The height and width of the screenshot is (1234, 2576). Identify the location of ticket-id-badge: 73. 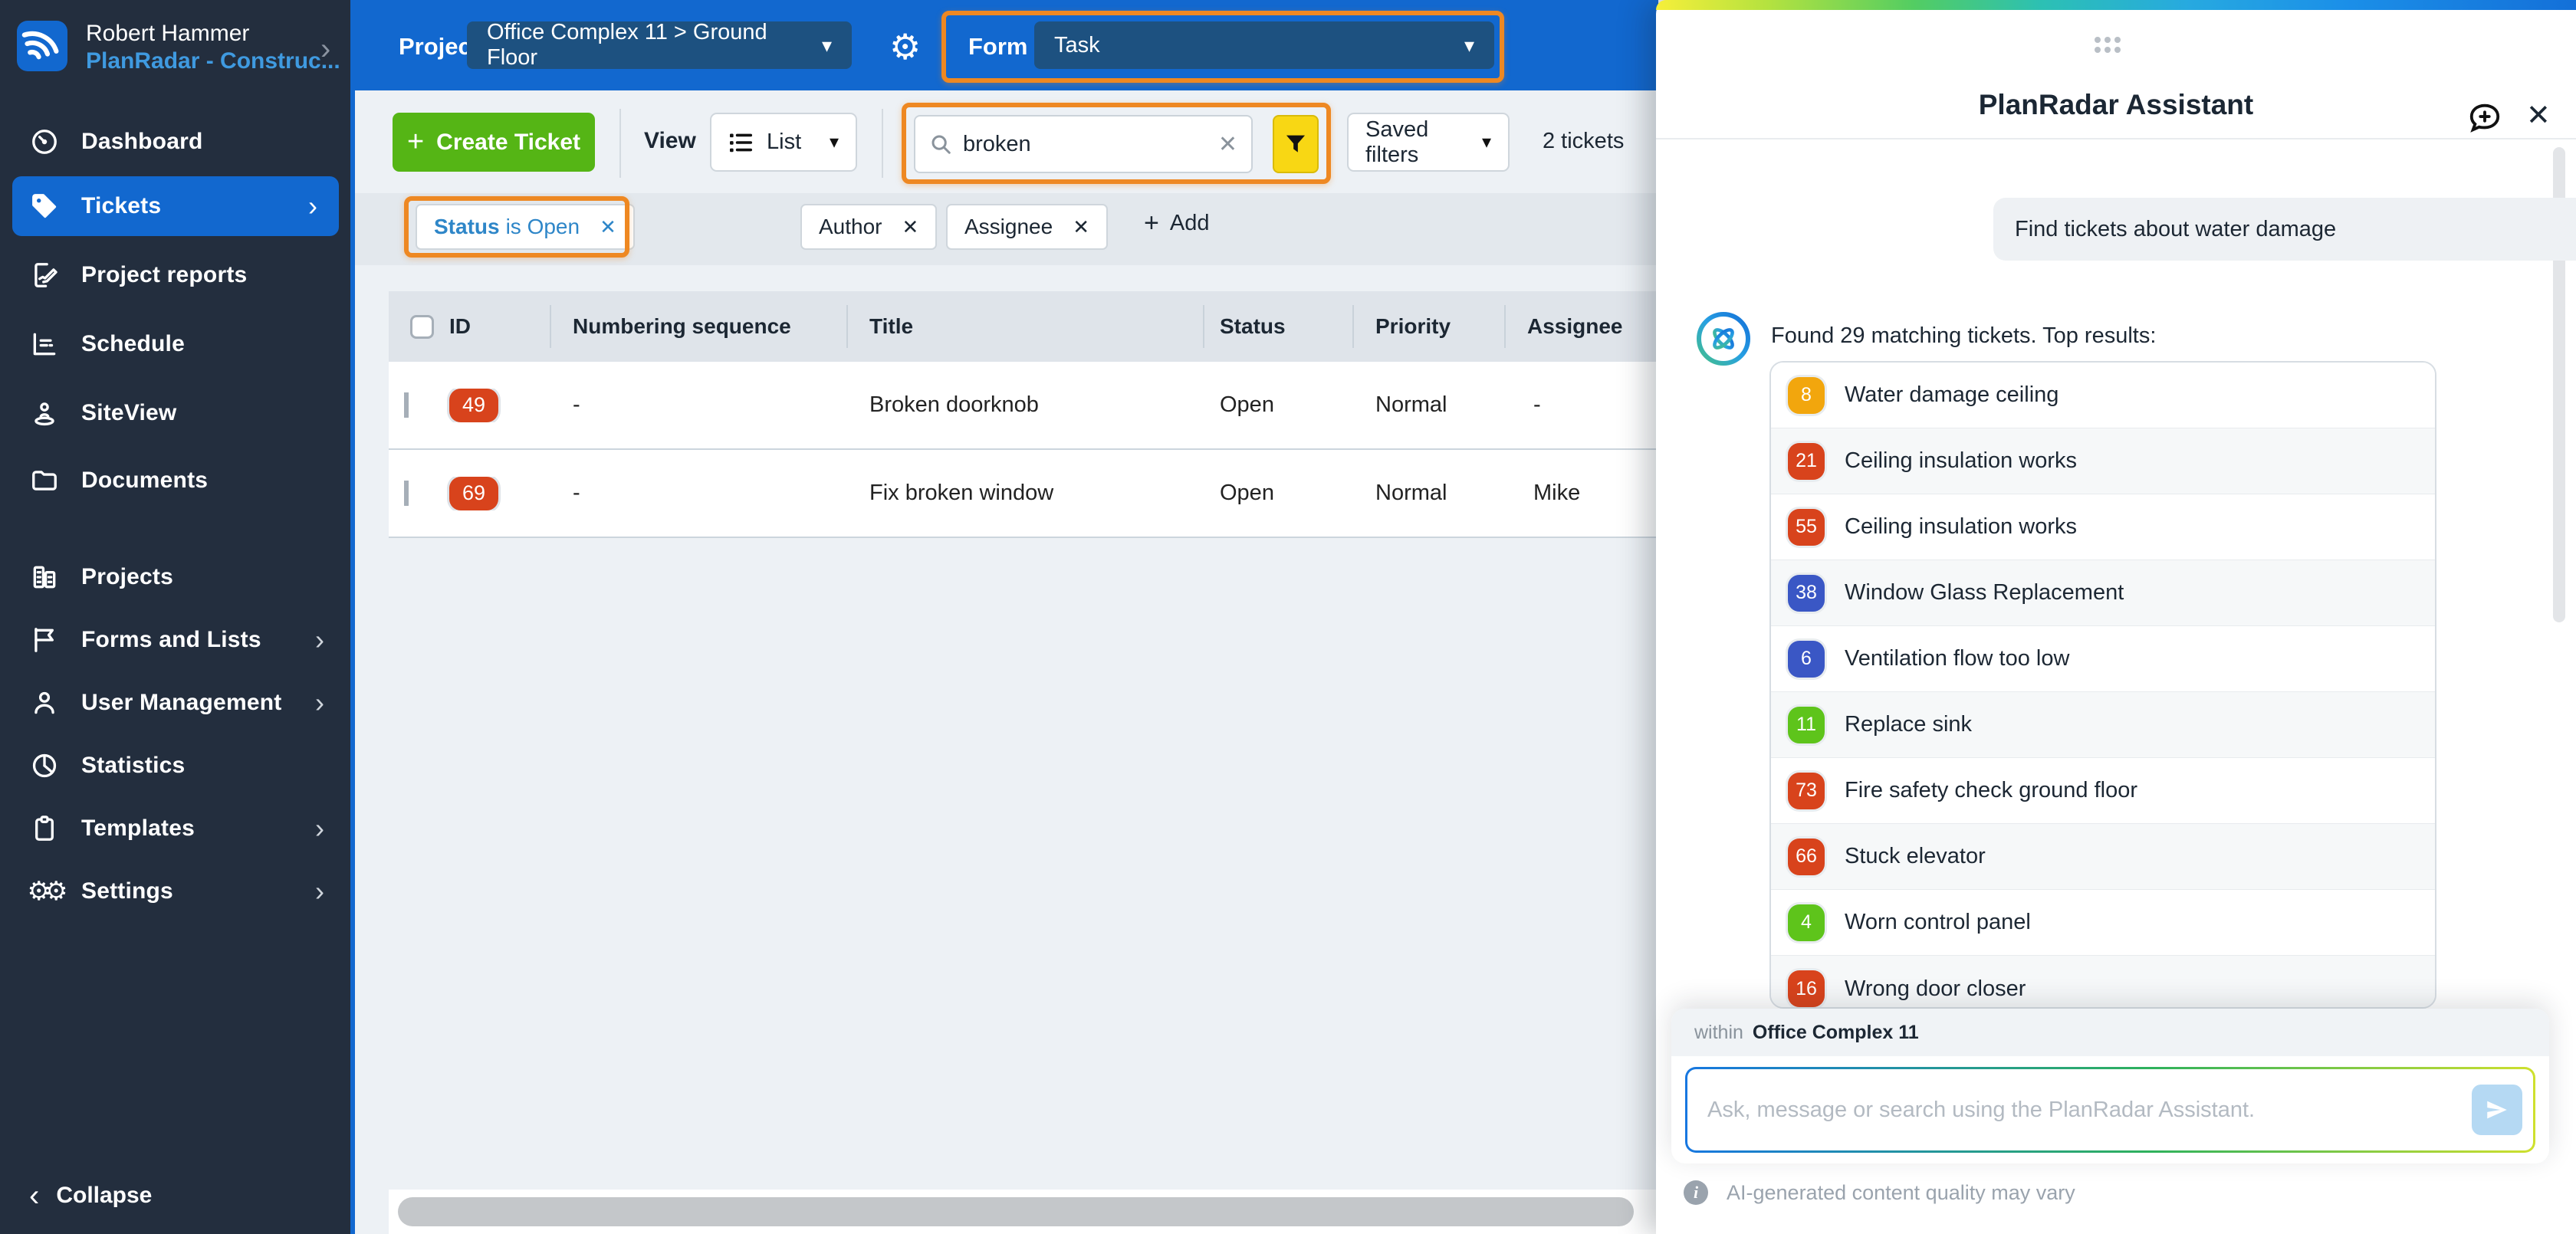
(1807, 790).